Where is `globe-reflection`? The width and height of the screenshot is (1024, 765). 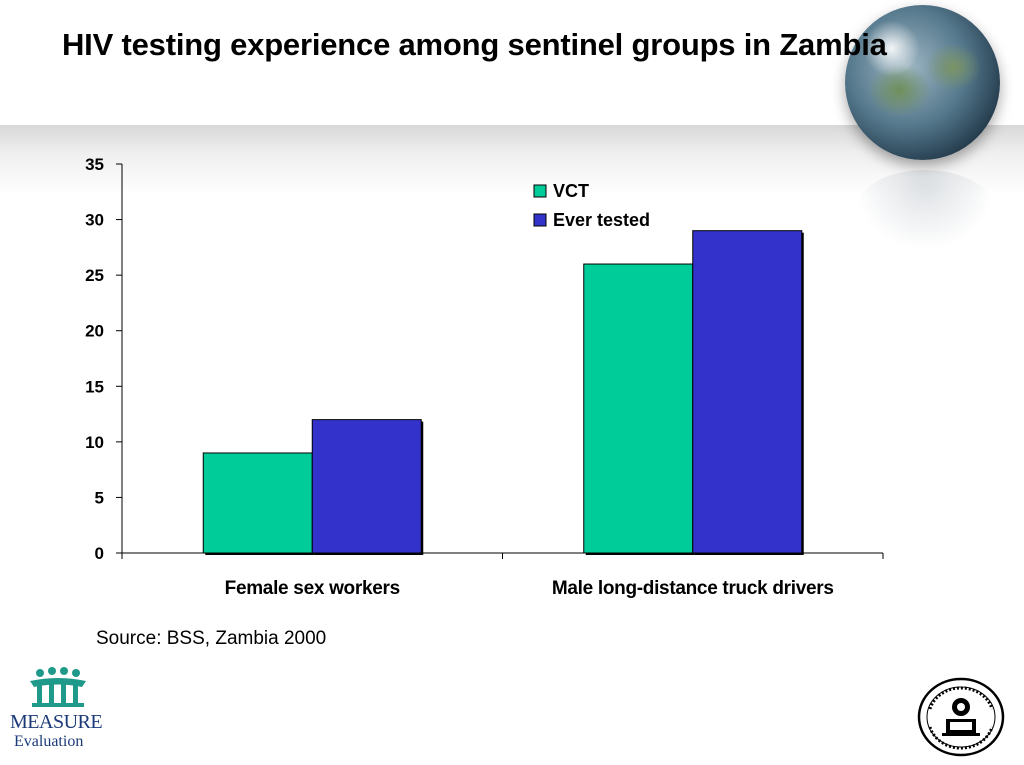
globe-reflection is located at coordinates (925, 210).